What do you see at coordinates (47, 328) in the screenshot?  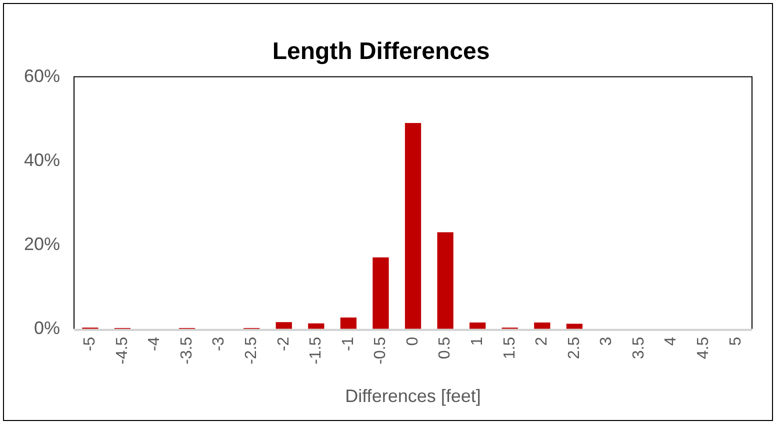 I see `y-tick-label: 0%` at bounding box center [47, 328].